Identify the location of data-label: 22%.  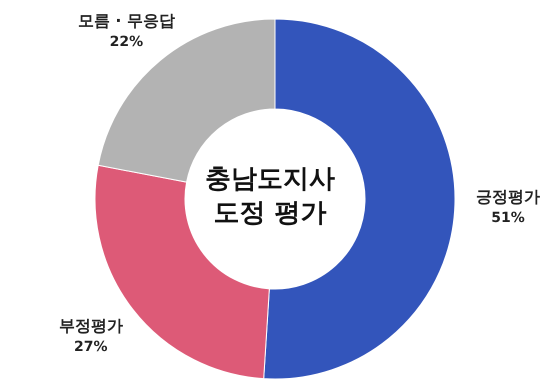
(127, 42).